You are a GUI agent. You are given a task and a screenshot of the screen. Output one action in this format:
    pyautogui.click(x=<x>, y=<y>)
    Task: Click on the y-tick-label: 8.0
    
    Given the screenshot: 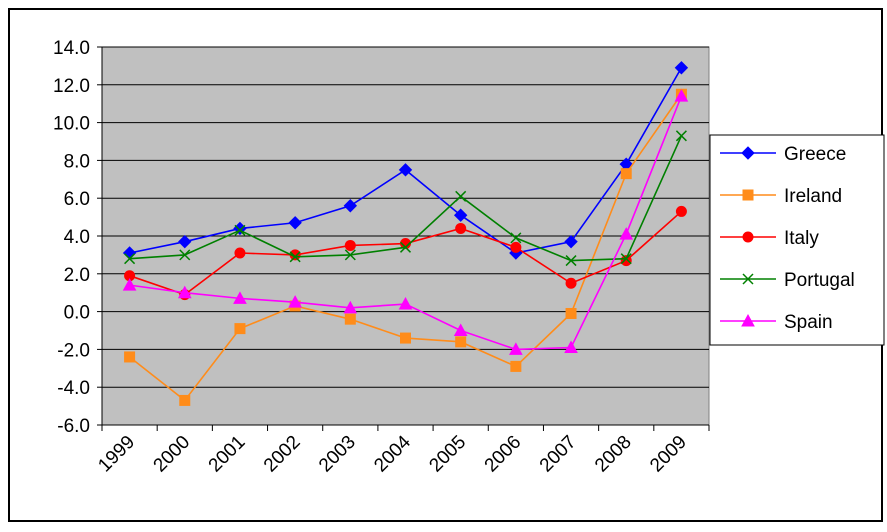 What is the action you would take?
    pyautogui.click(x=77, y=161)
    